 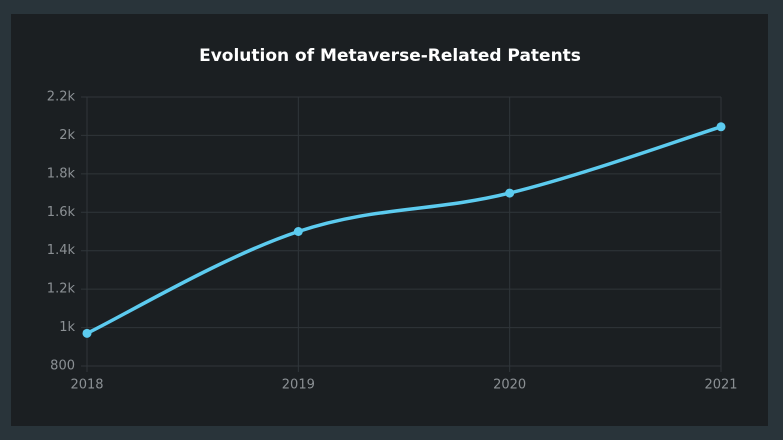 What do you see at coordinates (61, 212) in the screenshot?
I see `y-tick-label: 1.6k` at bounding box center [61, 212].